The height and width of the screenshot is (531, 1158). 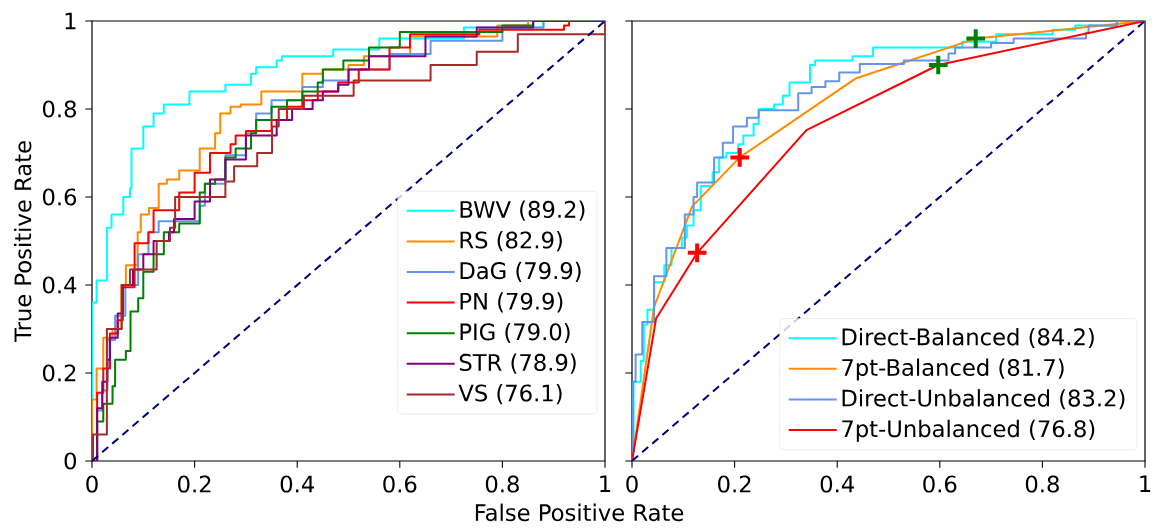 I want to click on legend-label: PIG (79.0), so click(x=515, y=333).